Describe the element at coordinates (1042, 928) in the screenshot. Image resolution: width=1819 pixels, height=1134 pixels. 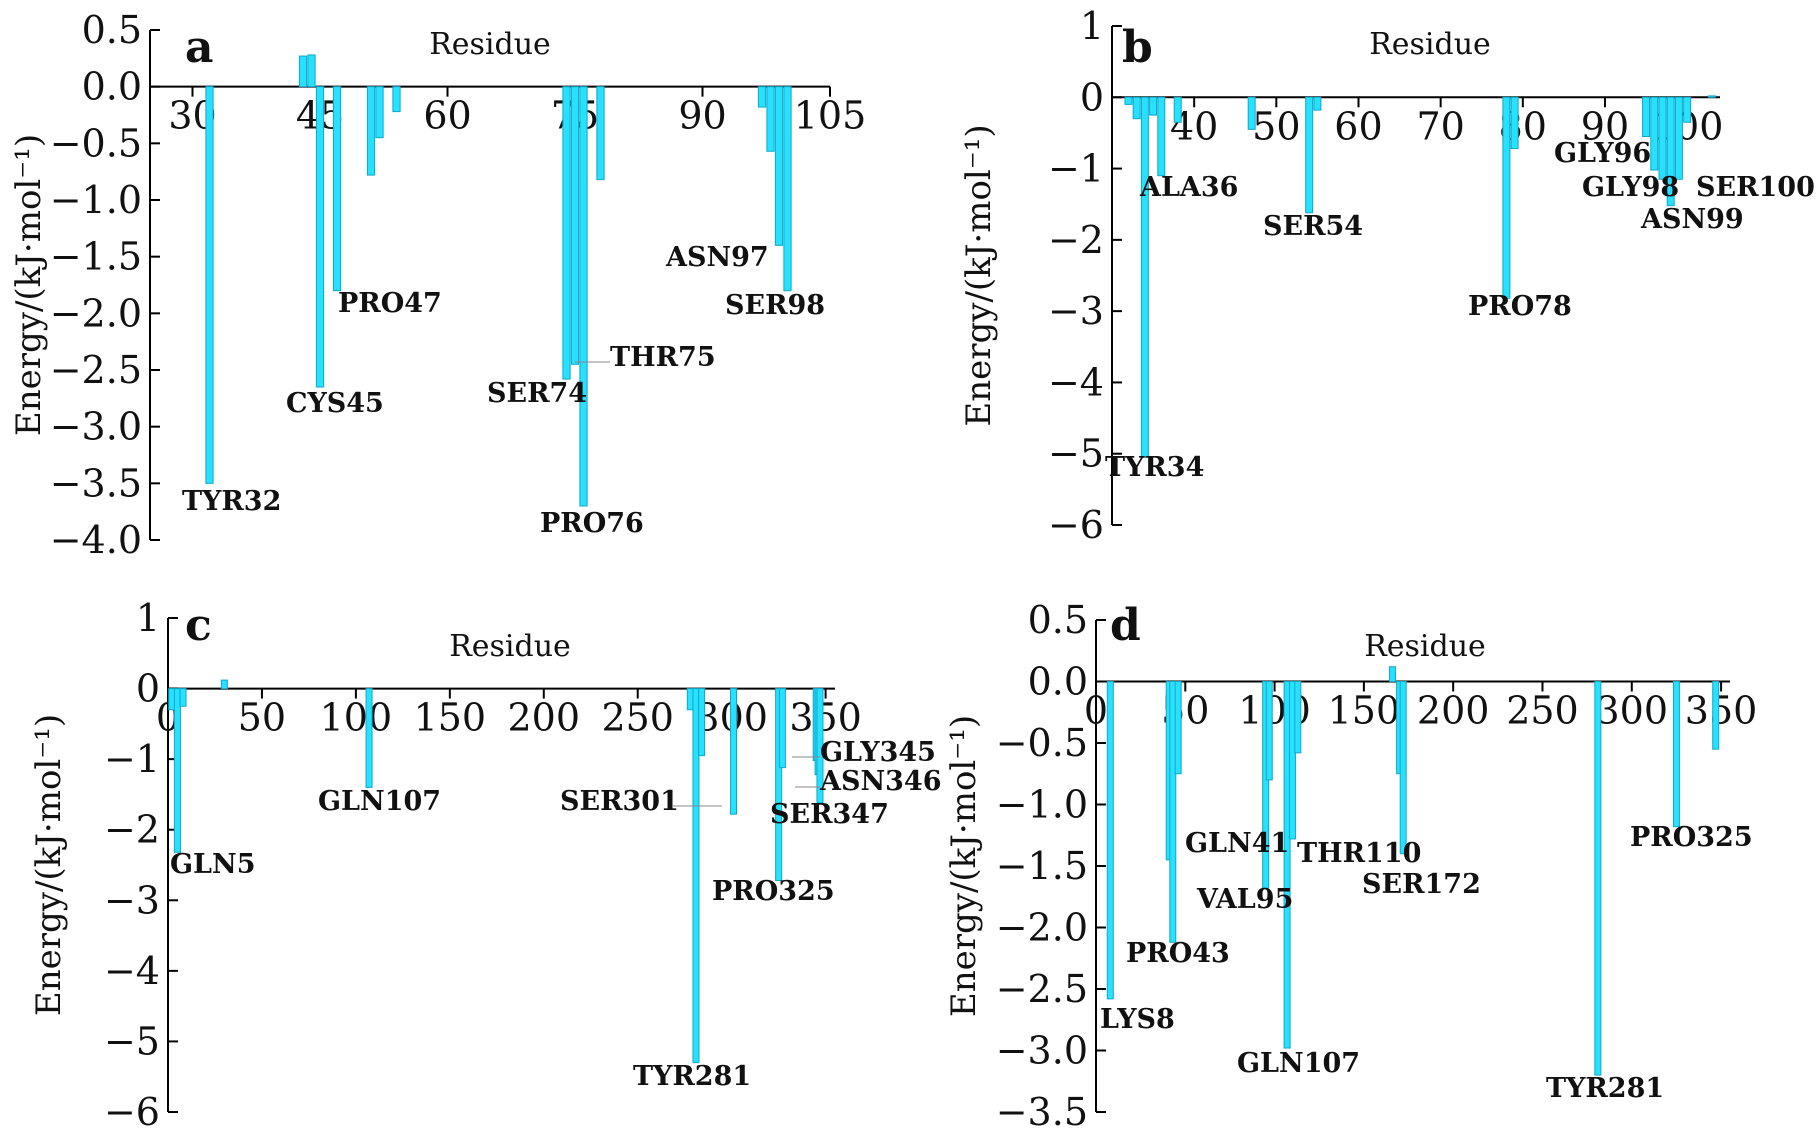
I see `panel-d-y-tick-label: −2.0` at that location.